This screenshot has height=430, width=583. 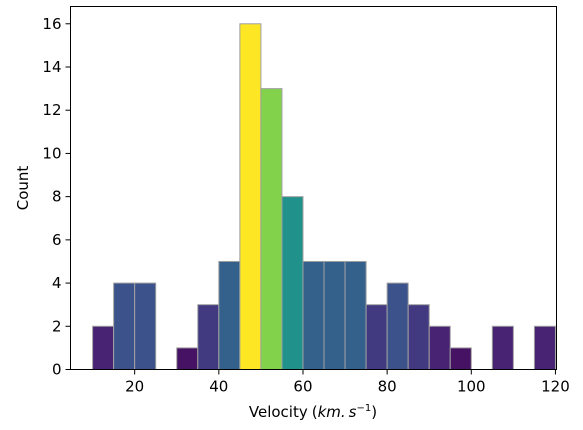 What do you see at coordinates (51, 110) in the screenshot?
I see `y-tick-label: 12` at bounding box center [51, 110].